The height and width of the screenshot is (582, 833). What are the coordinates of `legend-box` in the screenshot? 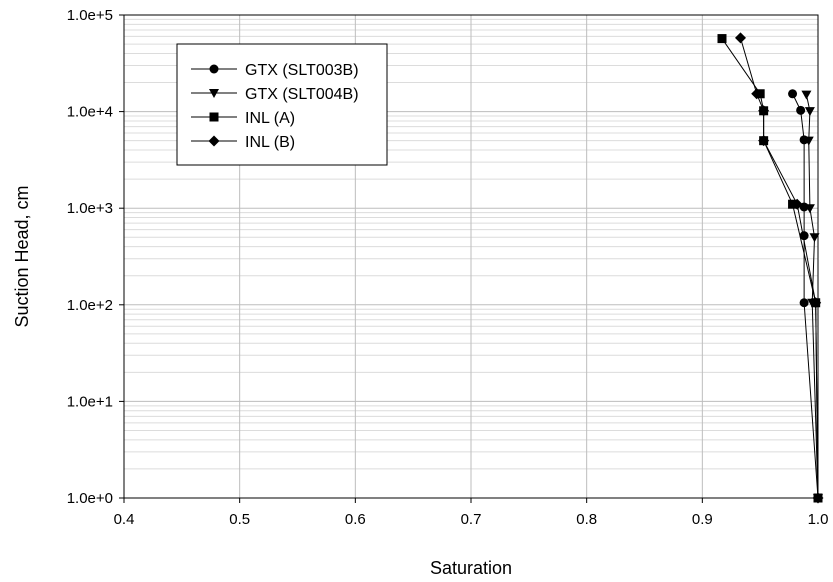 It's located at (282, 104).